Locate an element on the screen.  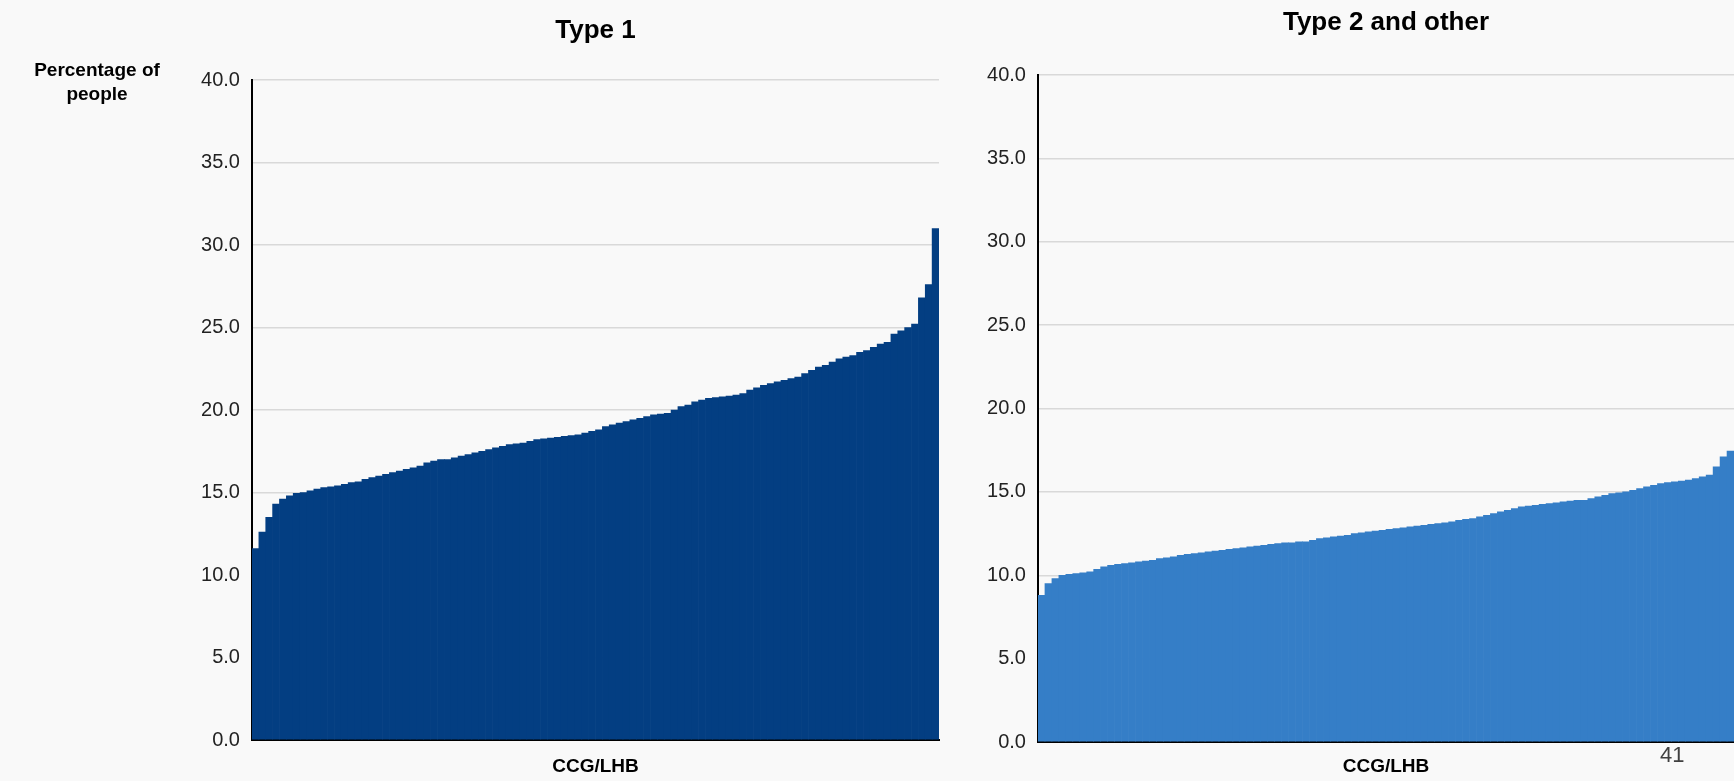
chart-title: Type 1 is located at coordinates (595, 29).